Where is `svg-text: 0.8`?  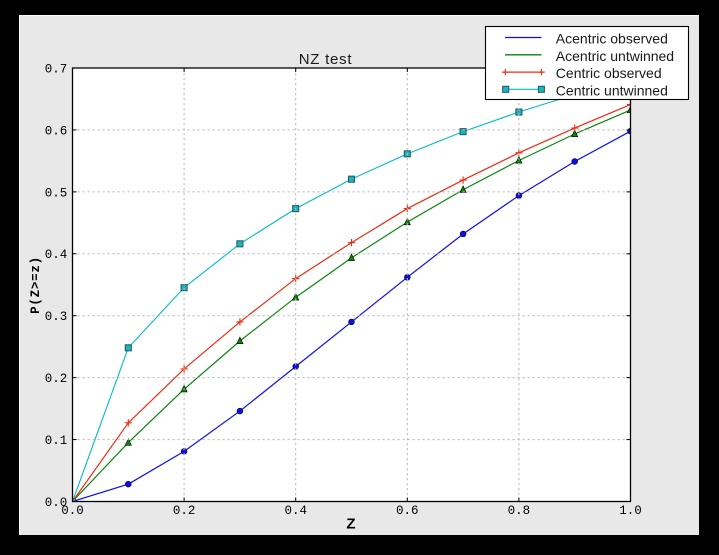
svg-text: 0.8 is located at coordinates (519, 511).